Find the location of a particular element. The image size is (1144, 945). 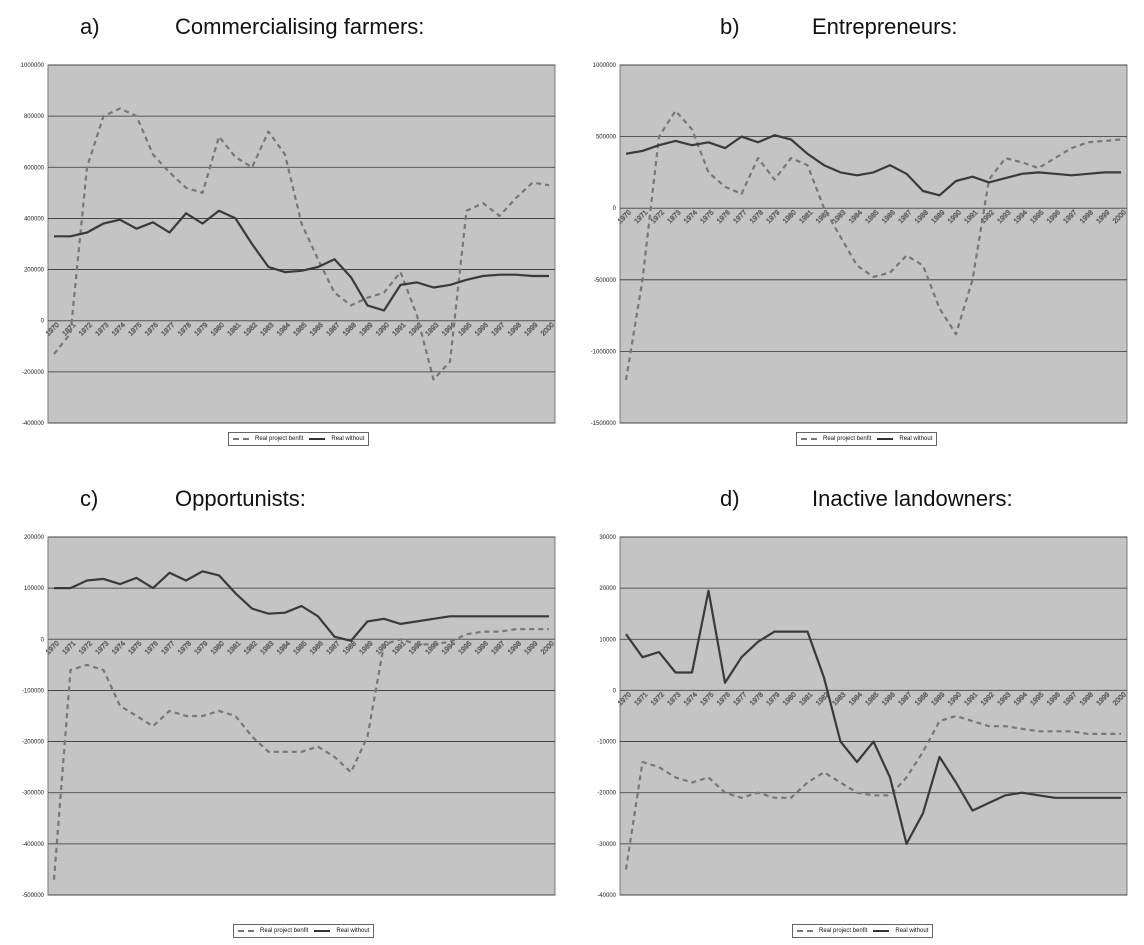

y-tick-label: -20000 is located at coordinates (606, 794).